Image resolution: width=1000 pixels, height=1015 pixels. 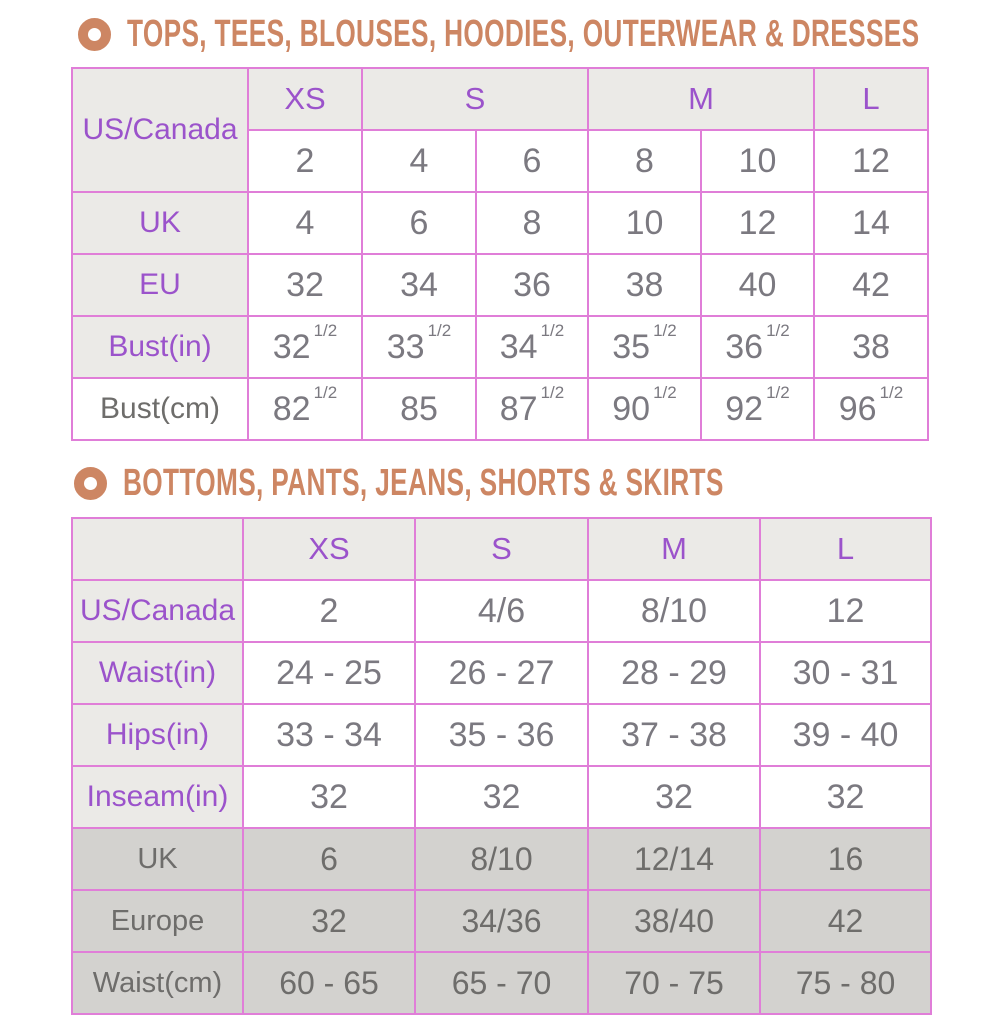 What do you see at coordinates (305, 409) in the screenshot?
I see `table-cell: 82 1/2` at bounding box center [305, 409].